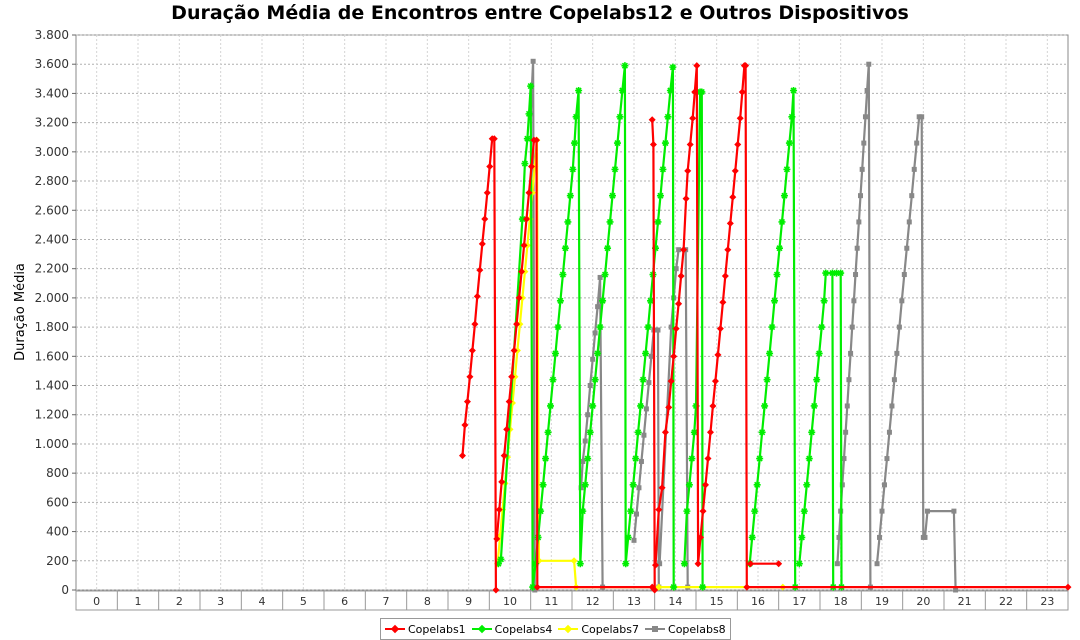 The height and width of the screenshot is (640, 1080). I want to click on y-tick-label: 1.600, so click(52, 356).